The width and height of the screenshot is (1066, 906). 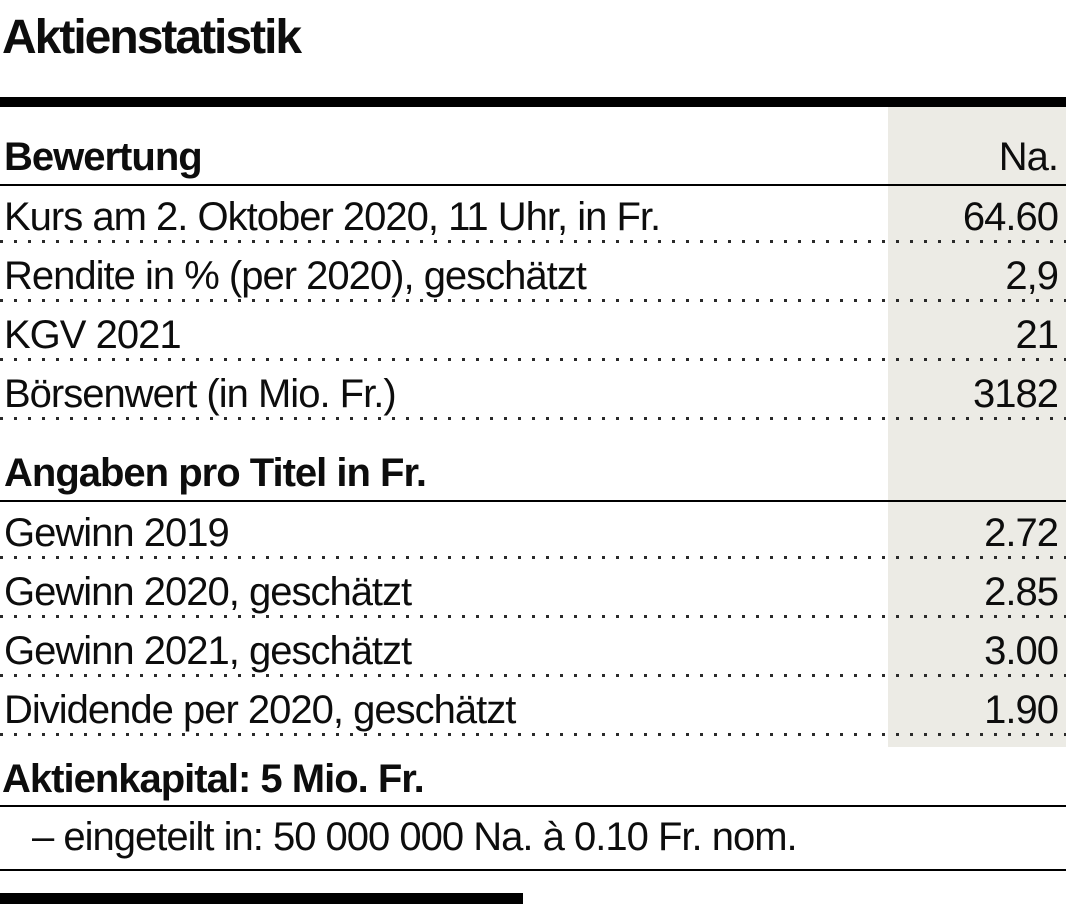 What do you see at coordinates (1037, 335) in the screenshot?
I see `row-value: 21` at bounding box center [1037, 335].